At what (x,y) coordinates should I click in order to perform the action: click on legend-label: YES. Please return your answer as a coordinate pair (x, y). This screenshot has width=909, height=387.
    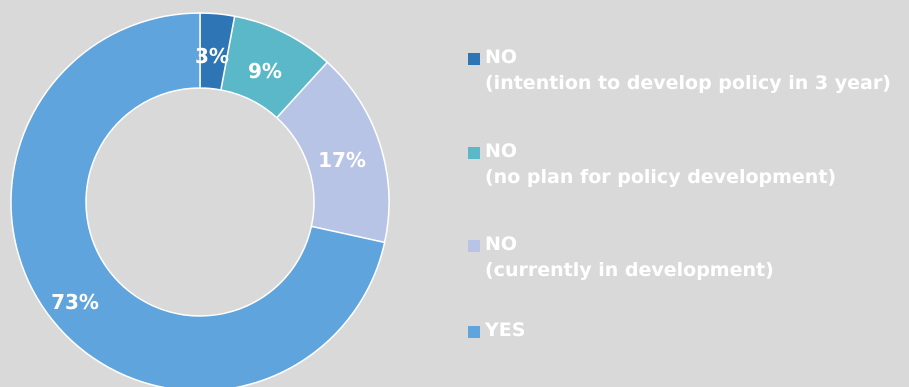
    Looking at the image, I should click on (505, 330).